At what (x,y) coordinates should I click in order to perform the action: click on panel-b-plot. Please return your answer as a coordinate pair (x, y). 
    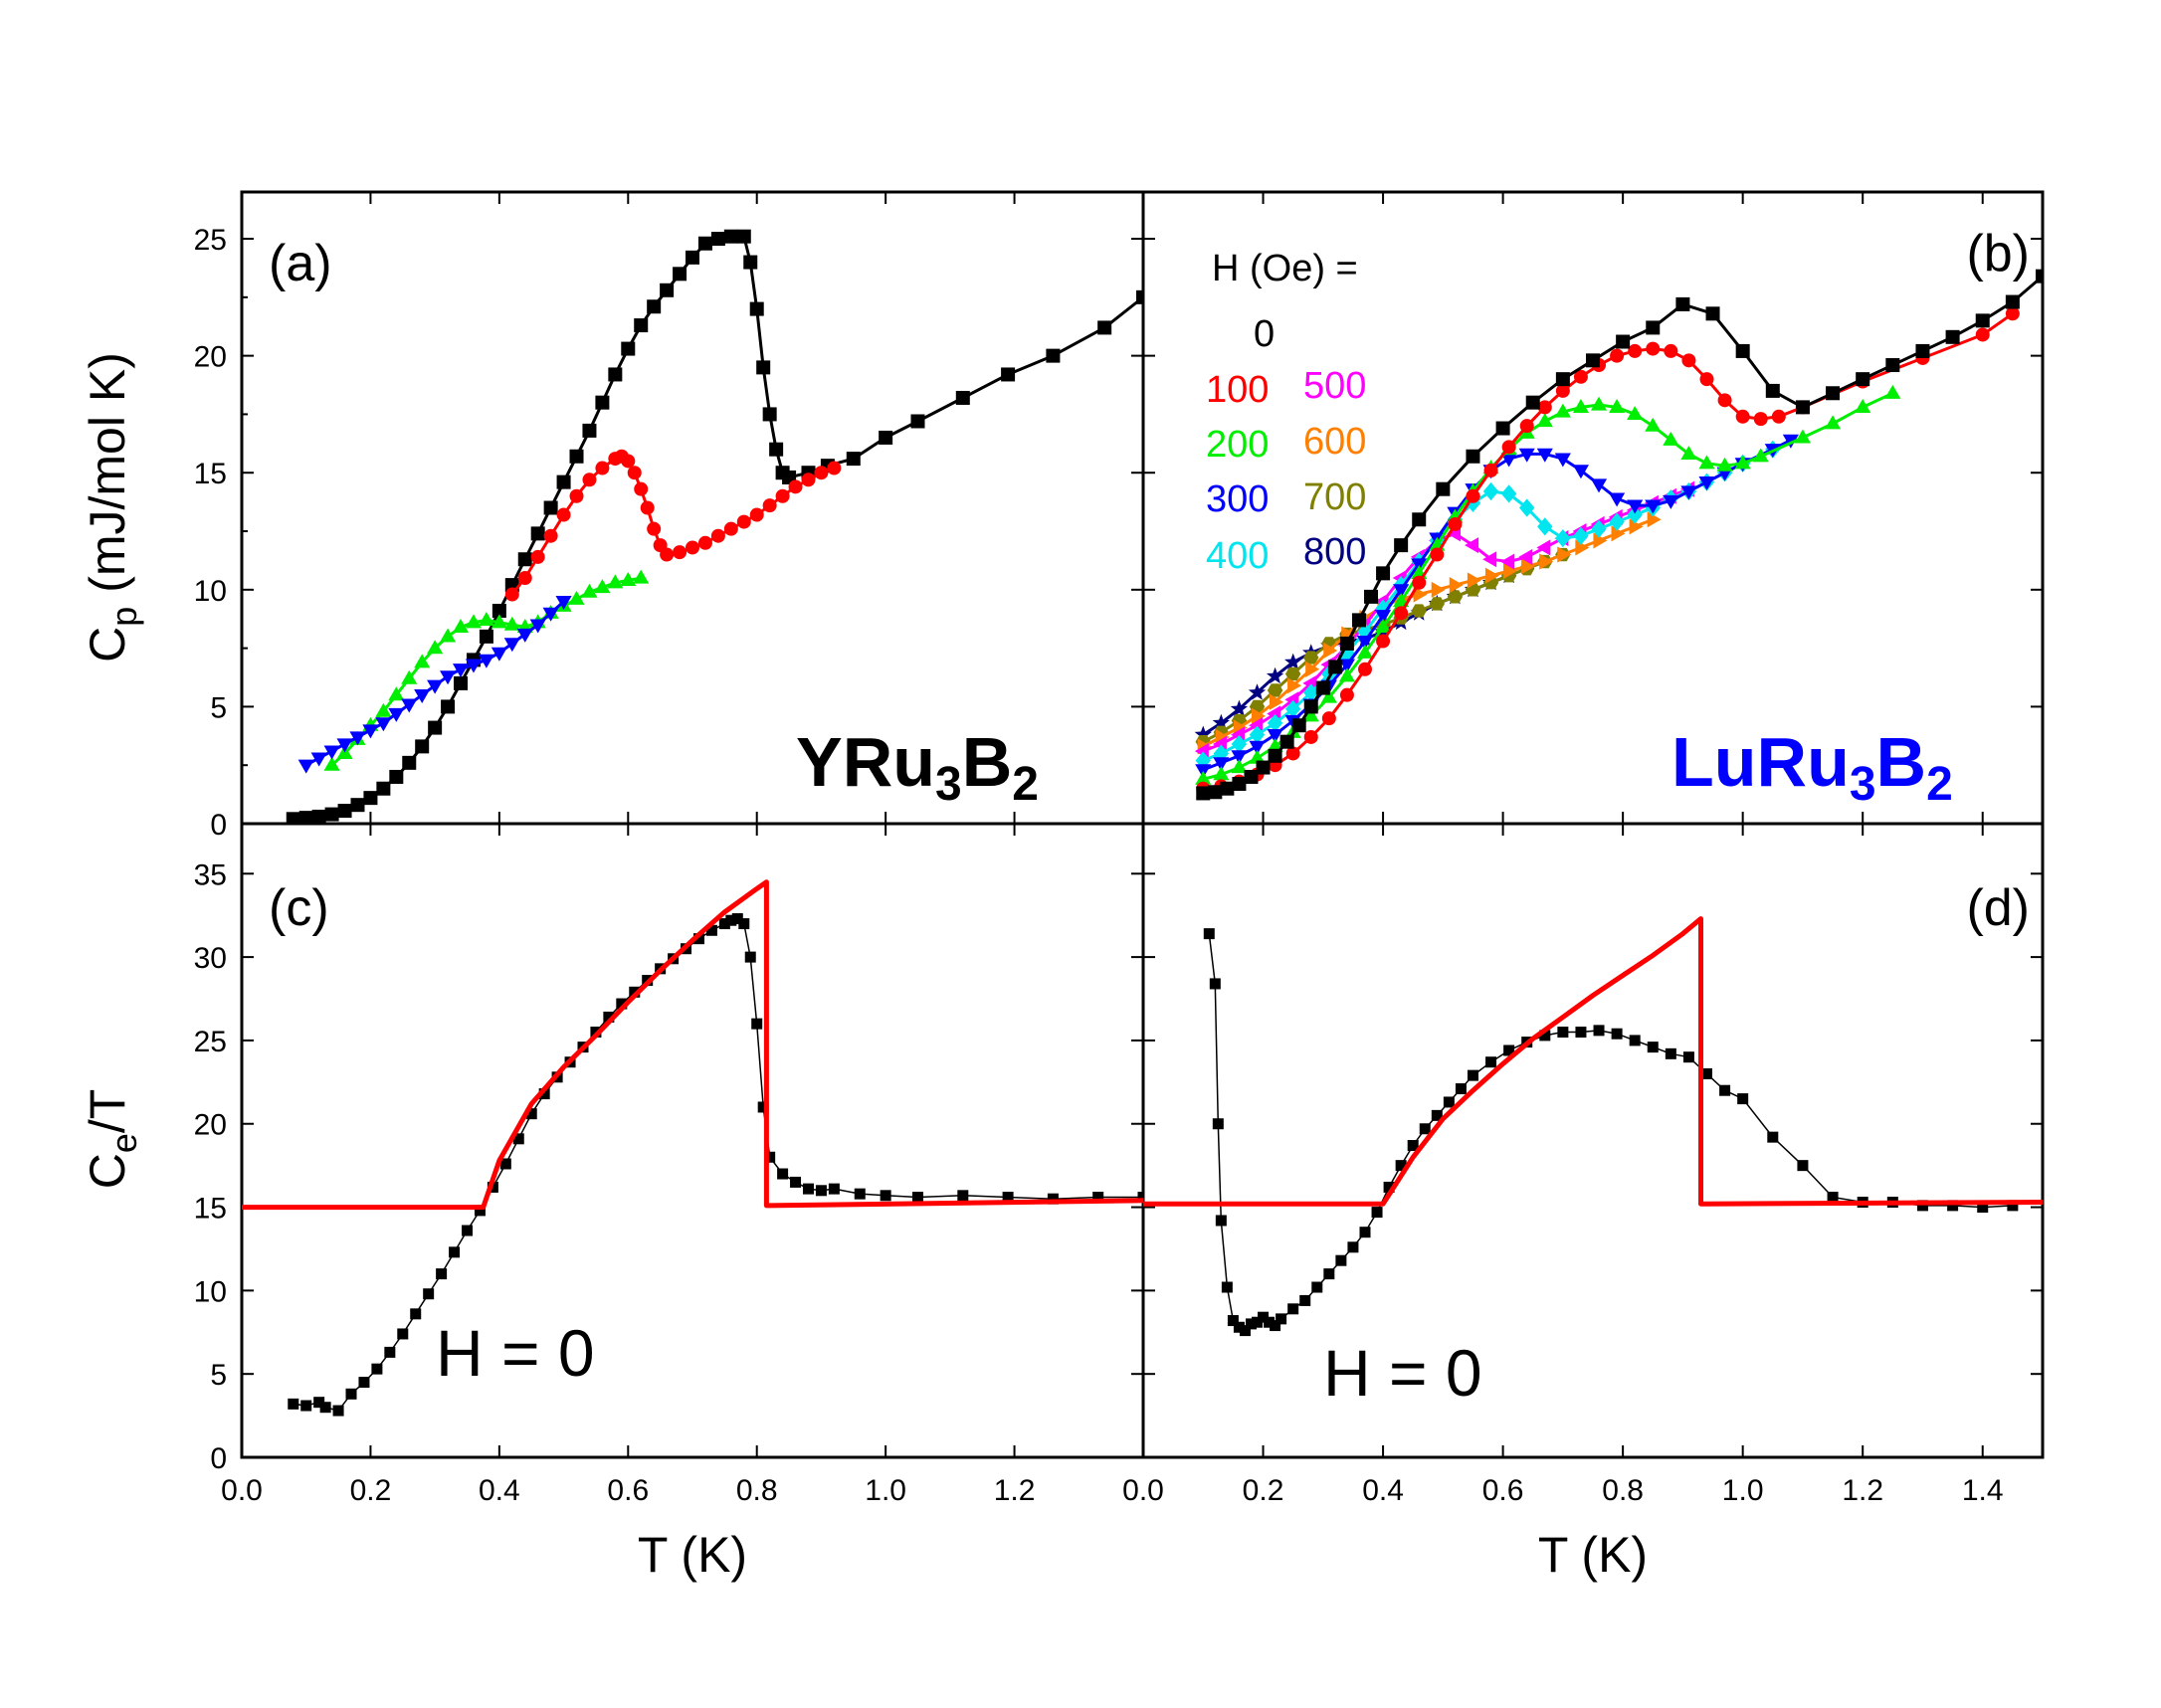
    Looking at the image, I should click on (1619, 535).